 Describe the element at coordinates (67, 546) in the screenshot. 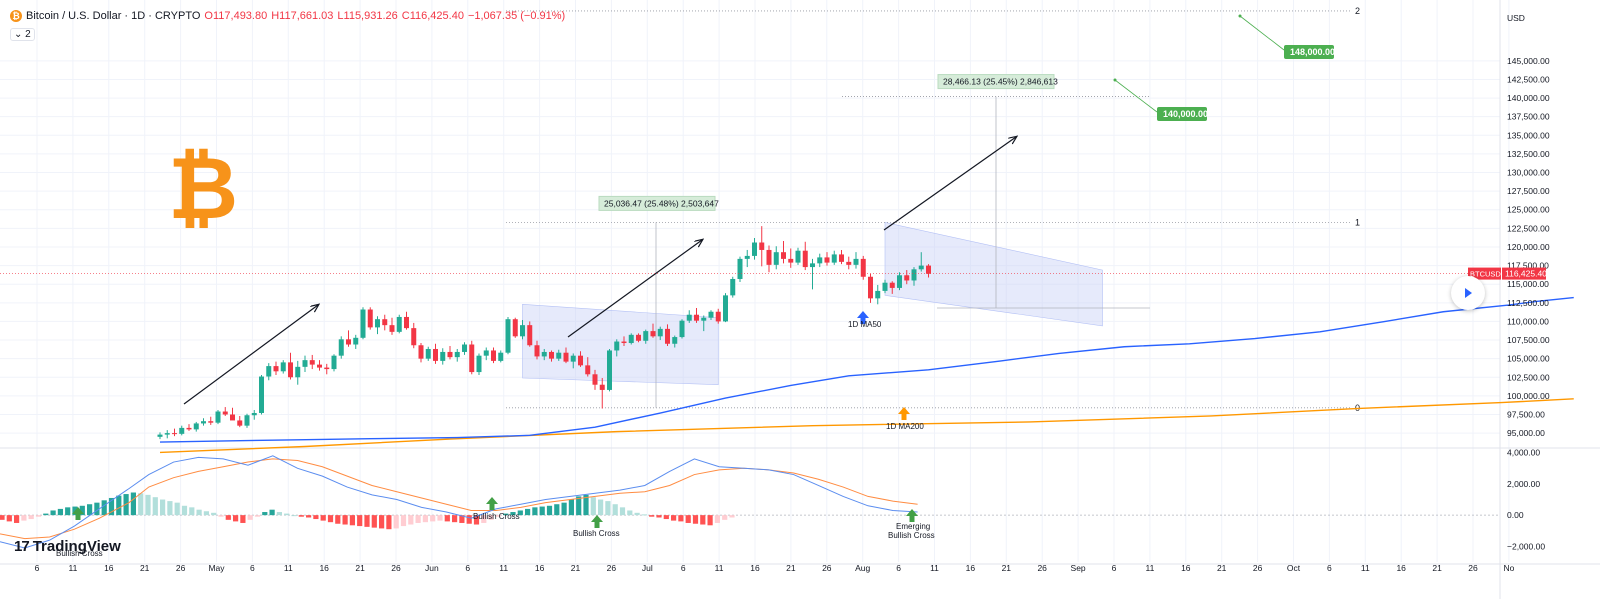

I see `tradingview-logo: 17 TradingView` at that location.